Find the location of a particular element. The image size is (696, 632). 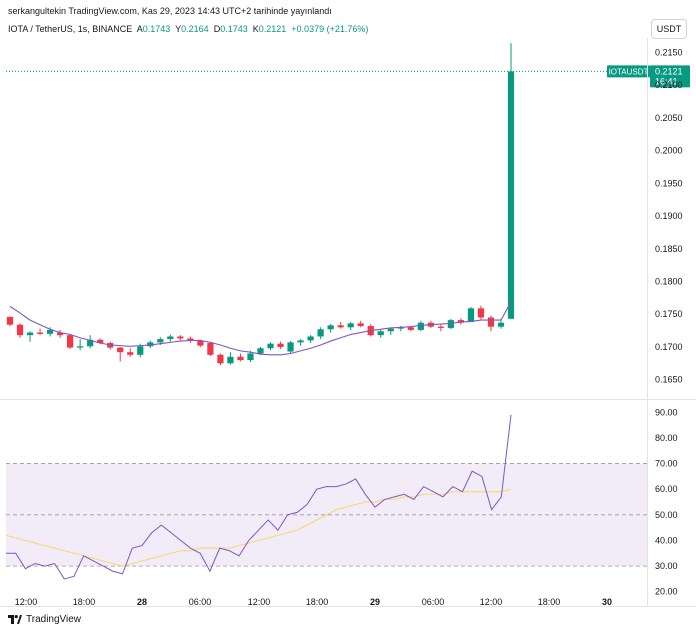

price-tick-label: 0.1900 is located at coordinates (669, 216).